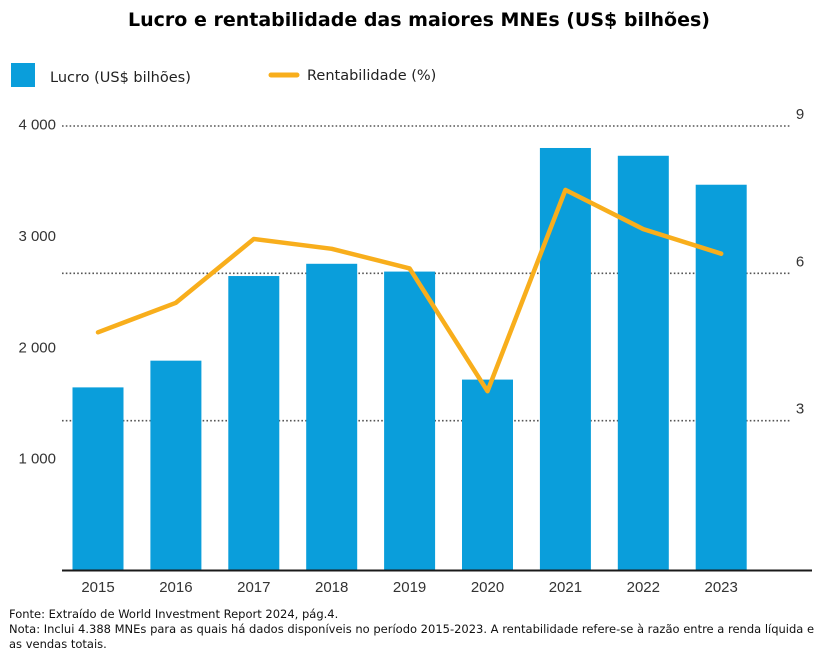 The image size is (838, 668). Describe the element at coordinates (175, 587) in the screenshot. I see `x-tick-label: 2016` at that location.